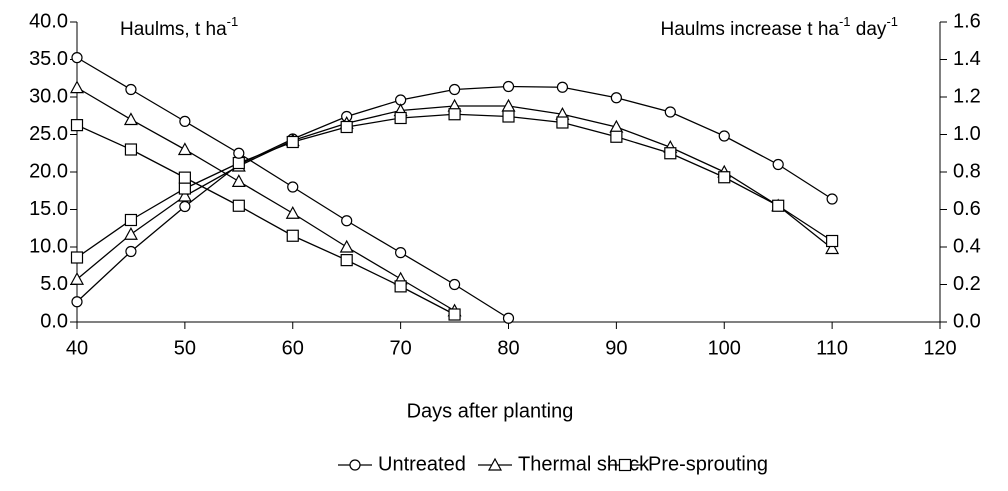  I want to click on y2-tick-label: 1.6, so click(967, 21).